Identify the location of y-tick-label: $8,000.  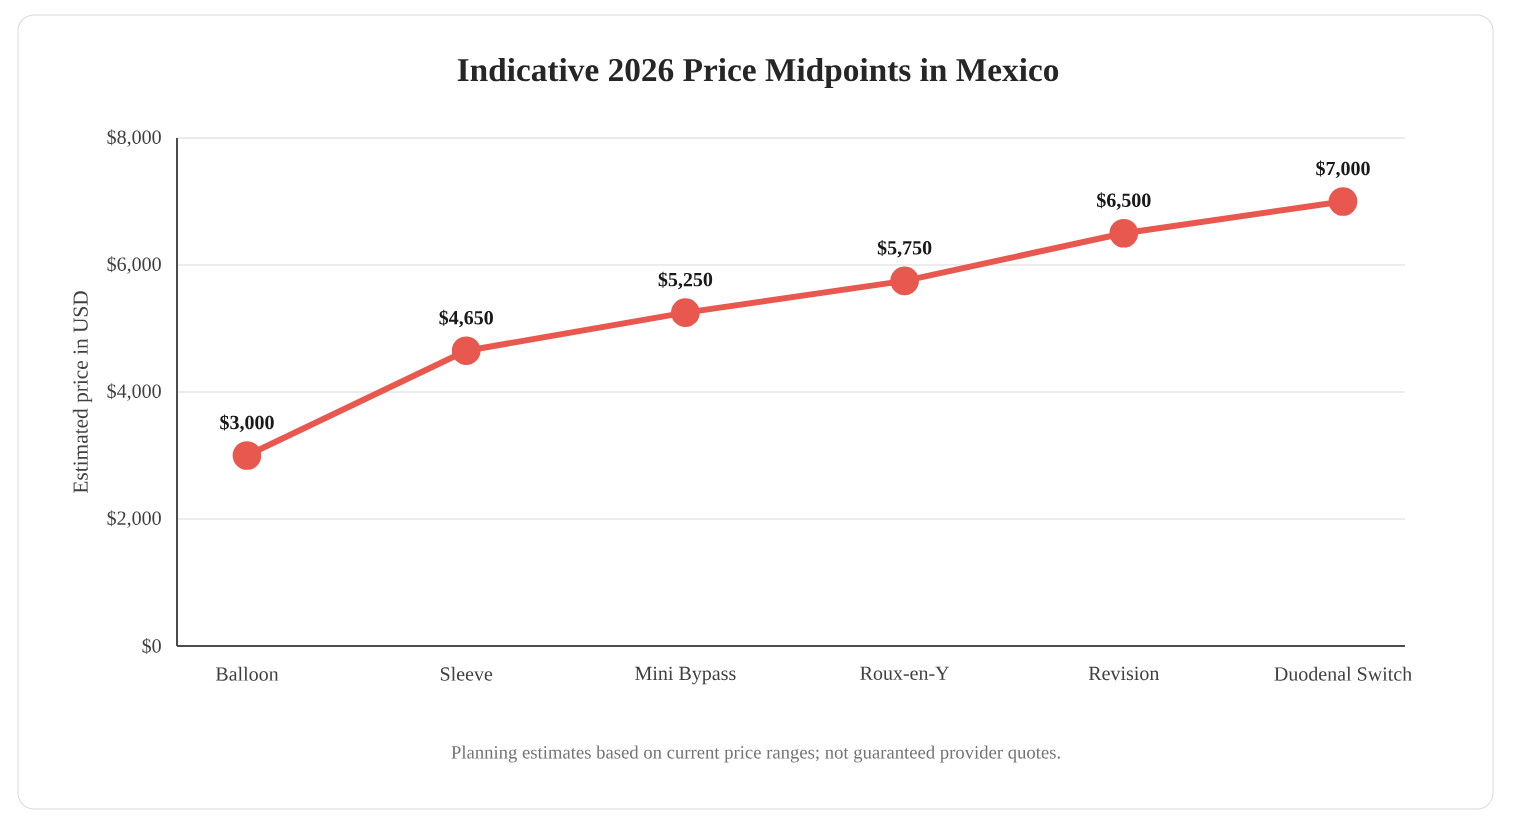
(134, 138).